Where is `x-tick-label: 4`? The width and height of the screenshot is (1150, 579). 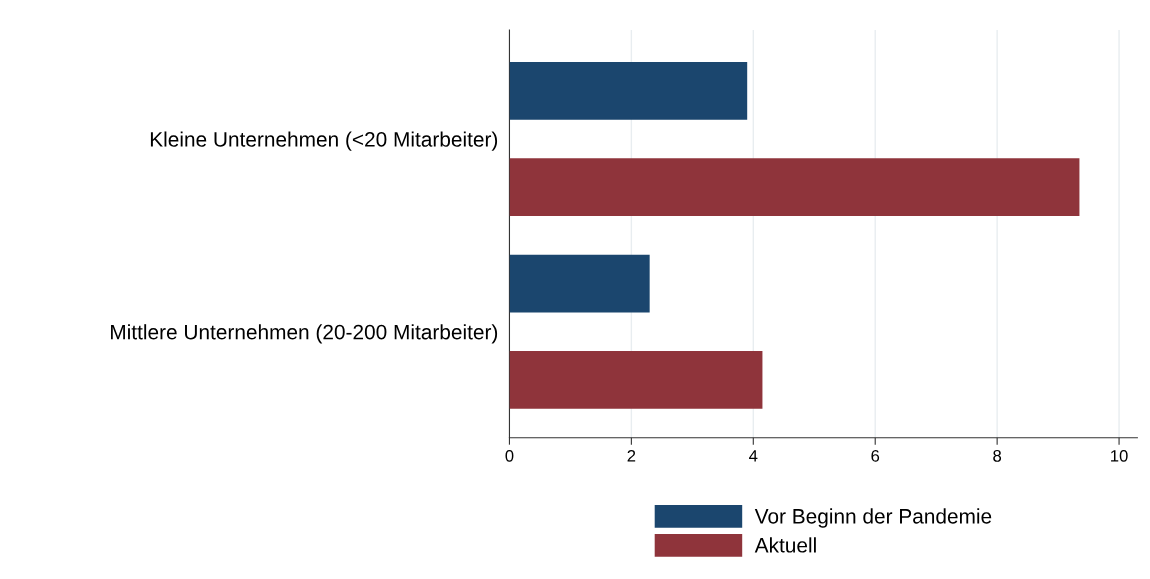
x-tick-label: 4 is located at coordinates (753, 456).